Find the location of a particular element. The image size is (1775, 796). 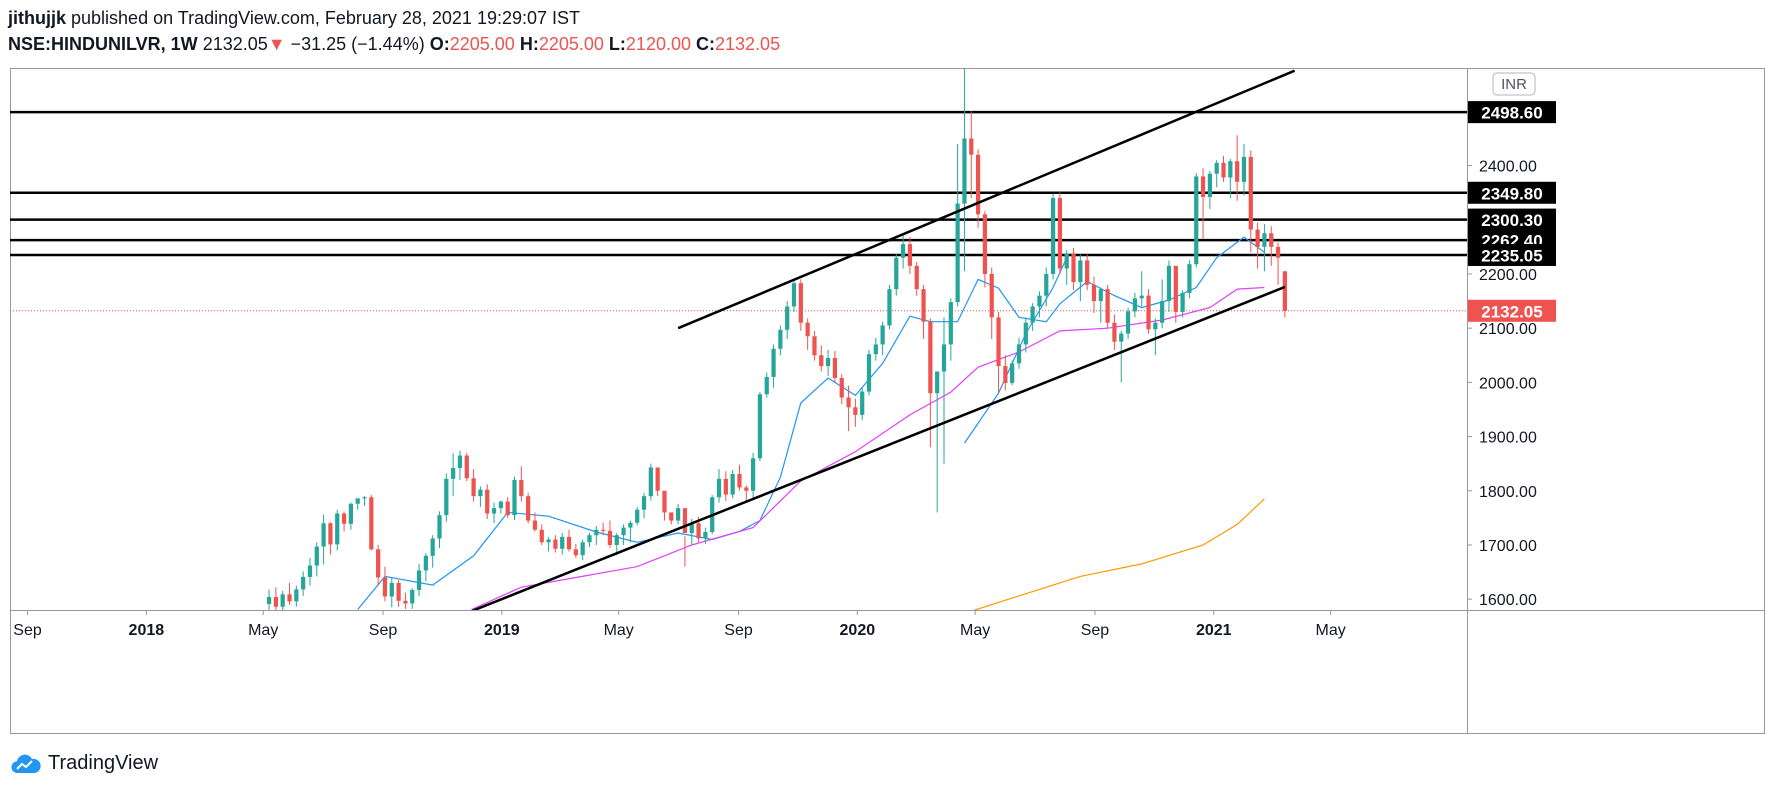

level-price-tag is located at coordinates (1512, 112).